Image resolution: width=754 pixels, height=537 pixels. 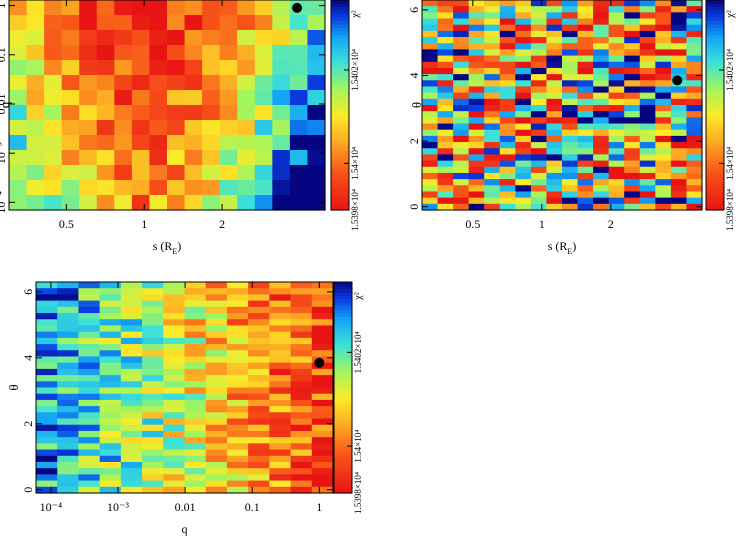 I want to click on x-tick-label: 1, so click(x=319, y=507).